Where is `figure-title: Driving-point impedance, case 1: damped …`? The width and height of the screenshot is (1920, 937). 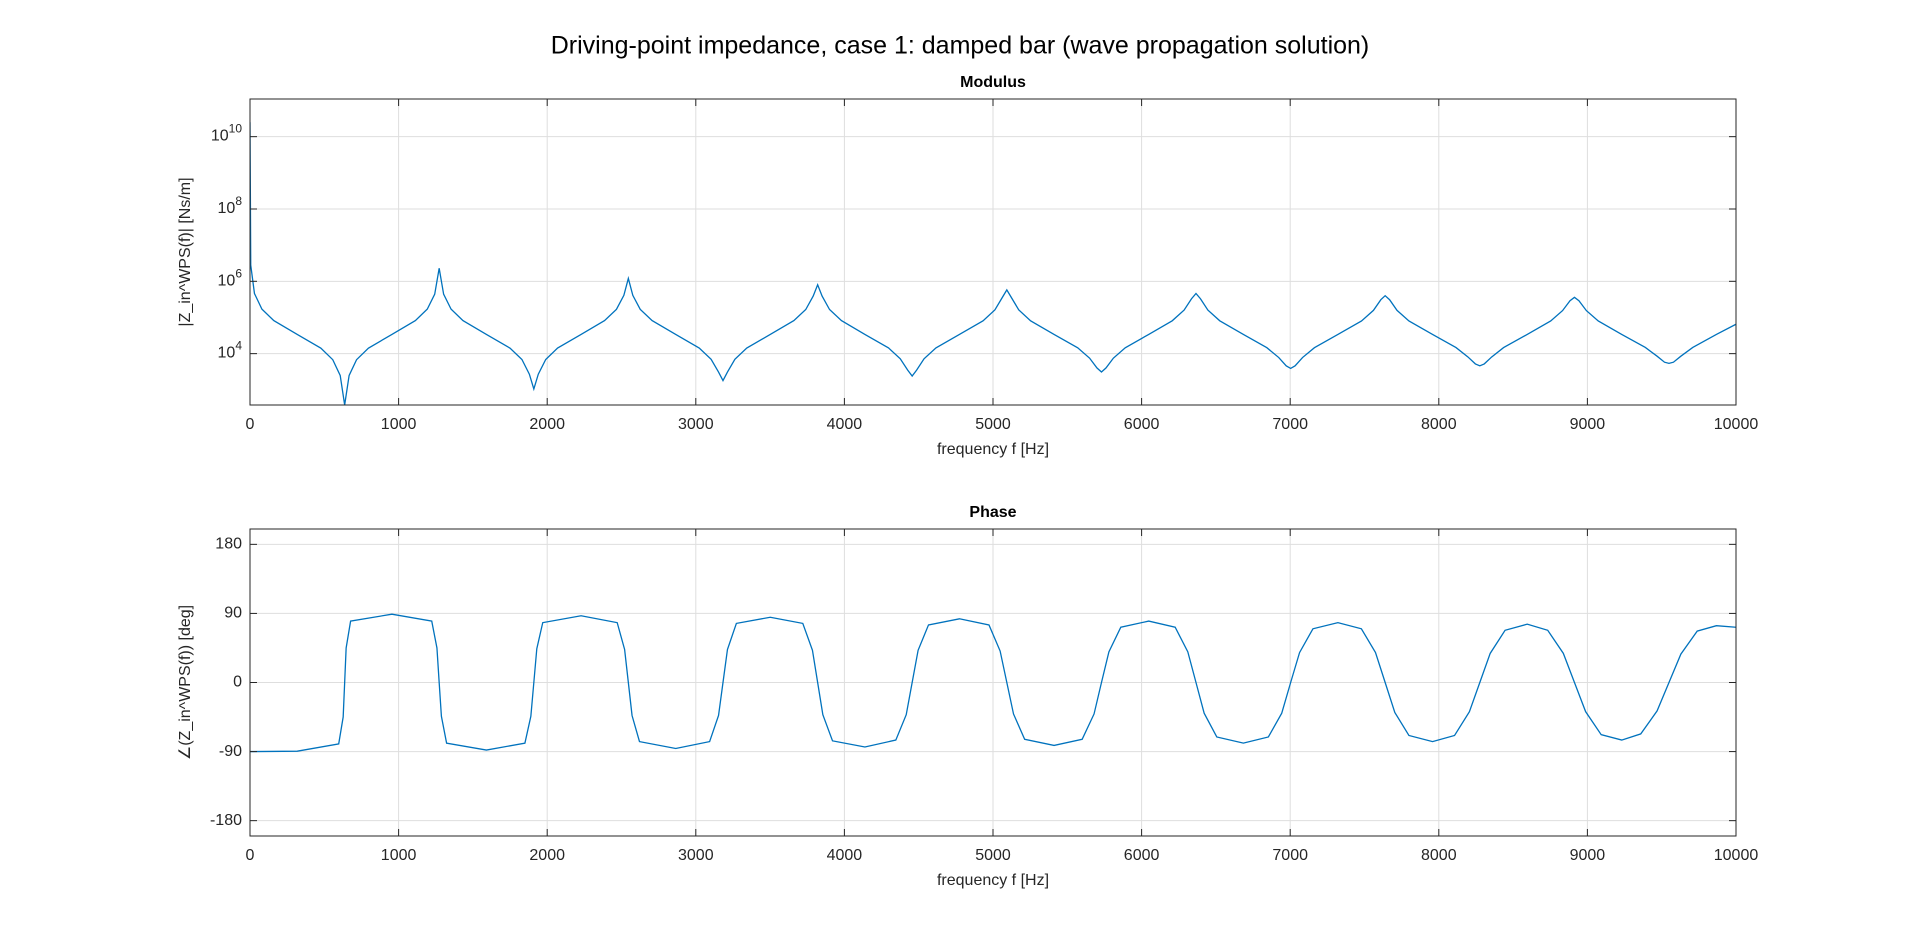
figure-title: Driving-point impedance, case 1: damped … is located at coordinates (960, 46).